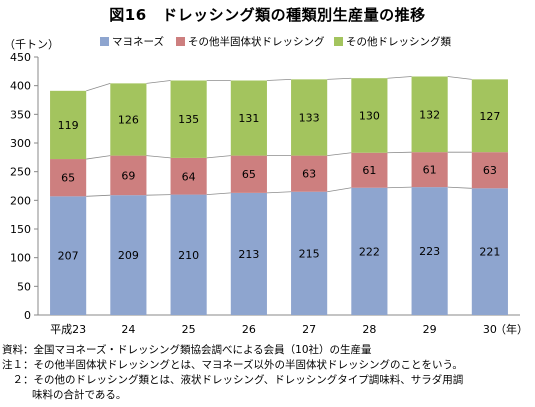  I want to click on x-tick-label: 平成23, so click(68, 329).